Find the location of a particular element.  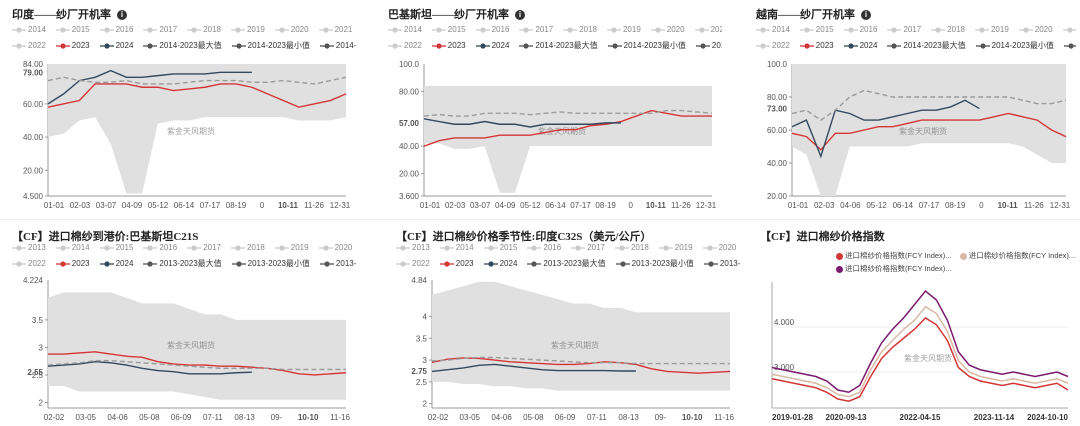

x-tick-label: 10-10 is located at coordinates (308, 417).